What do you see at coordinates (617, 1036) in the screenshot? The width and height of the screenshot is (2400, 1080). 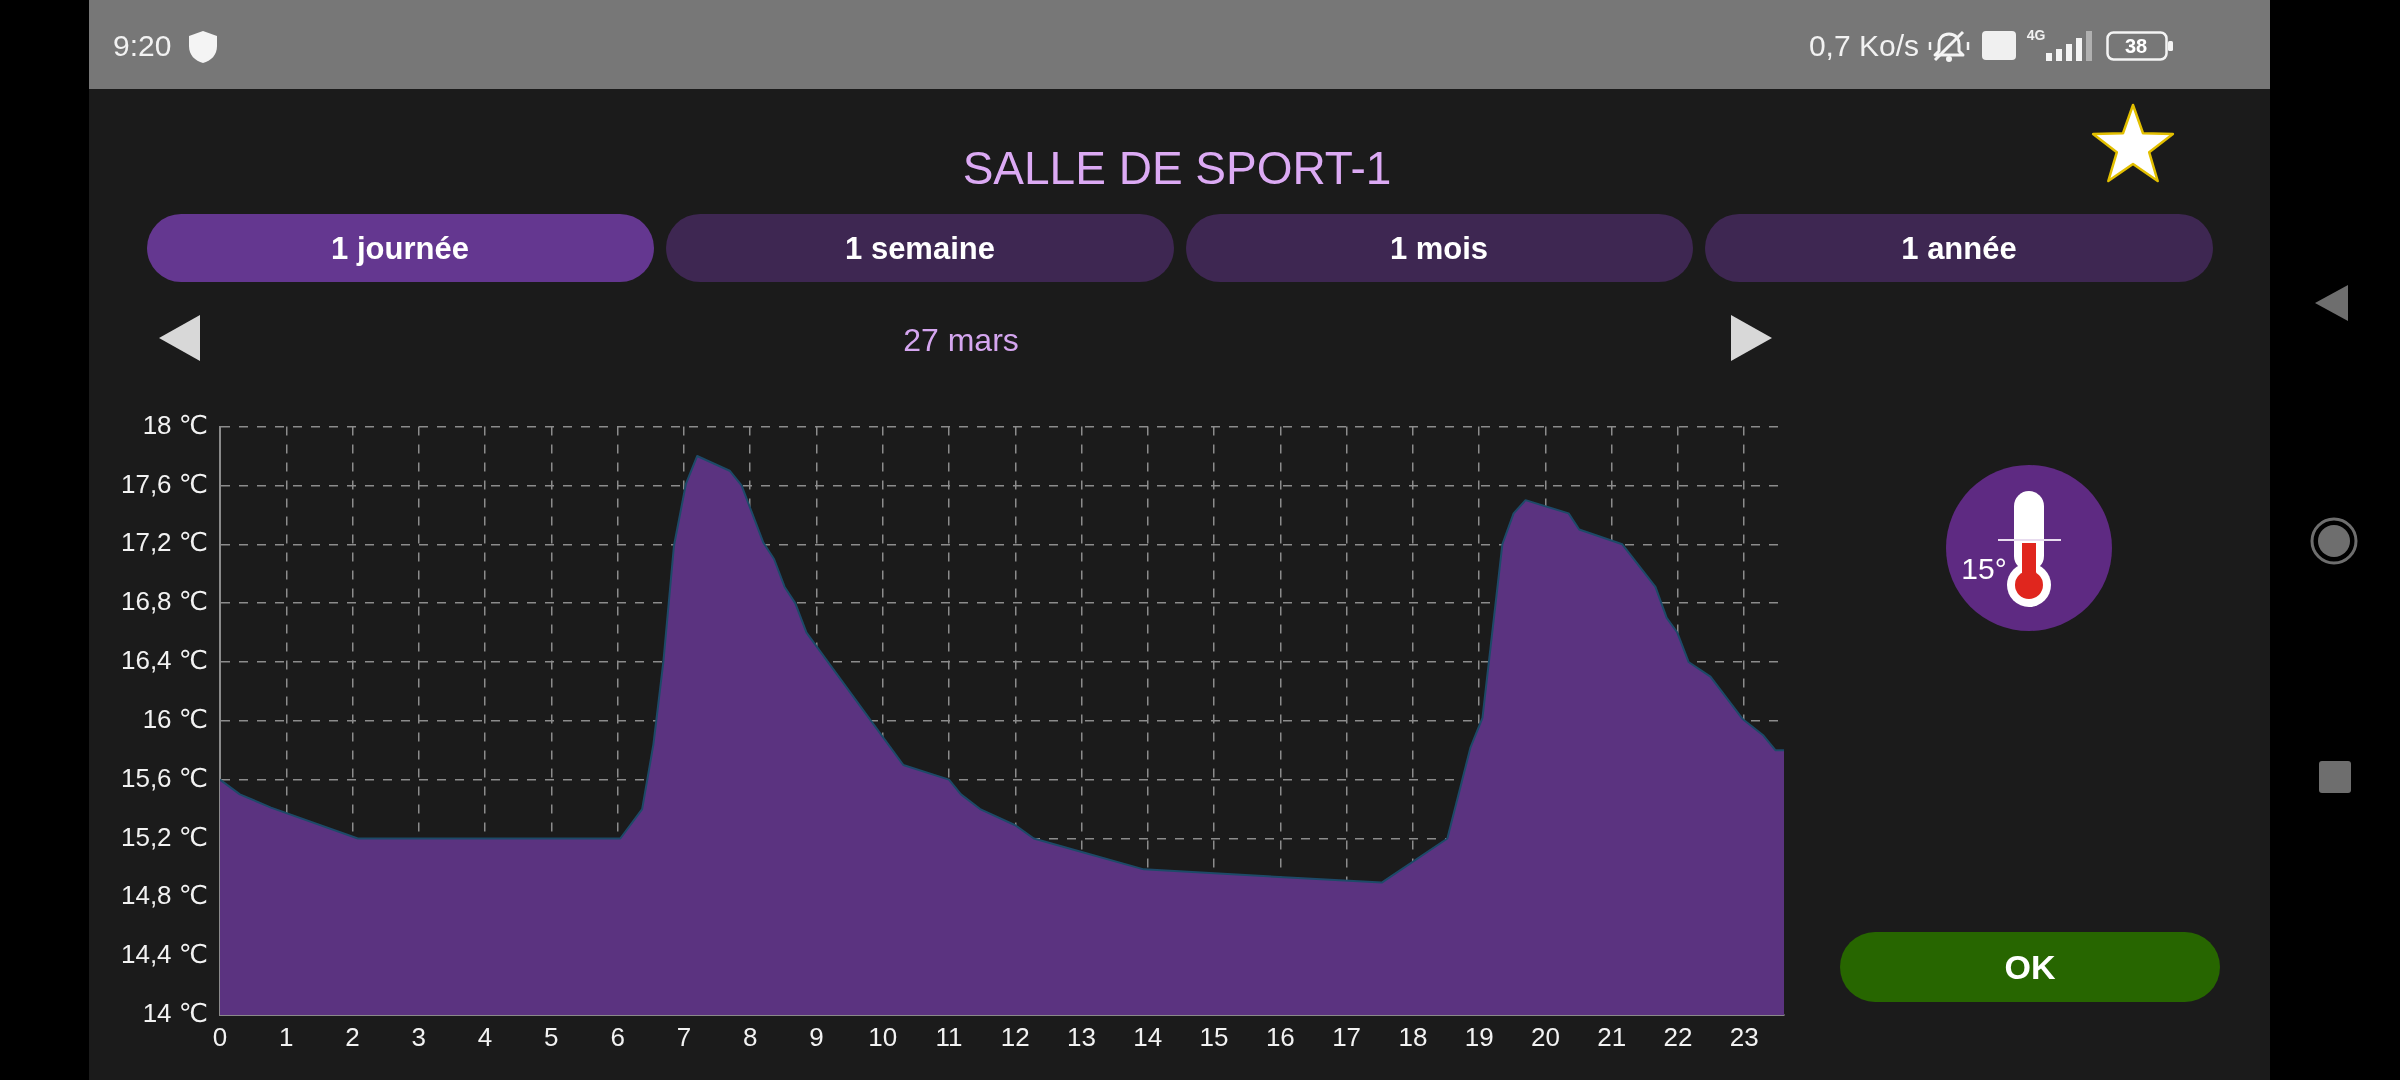 I see `x-tick-label: 6` at bounding box center [617, 1036].